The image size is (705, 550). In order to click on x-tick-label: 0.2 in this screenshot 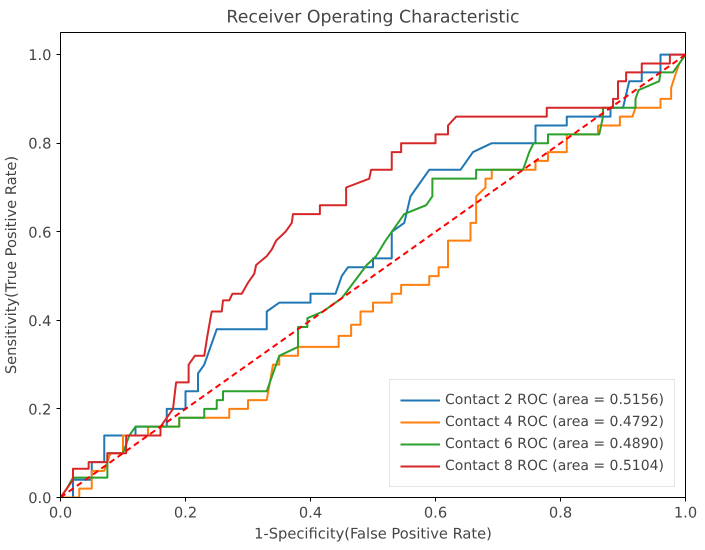, I will do `click(186, 513)`.